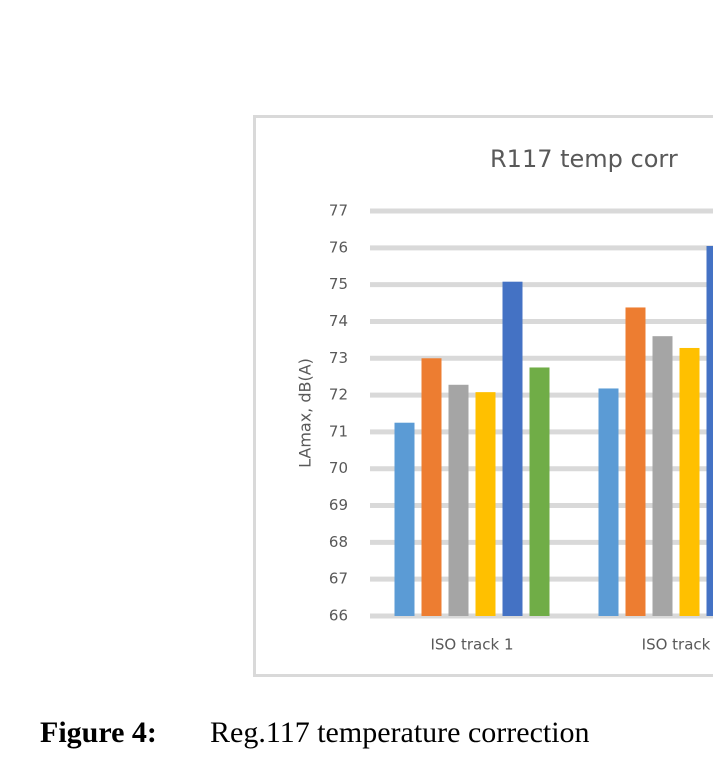  I want to click on y-tick-label: 68, so click(338, 542).